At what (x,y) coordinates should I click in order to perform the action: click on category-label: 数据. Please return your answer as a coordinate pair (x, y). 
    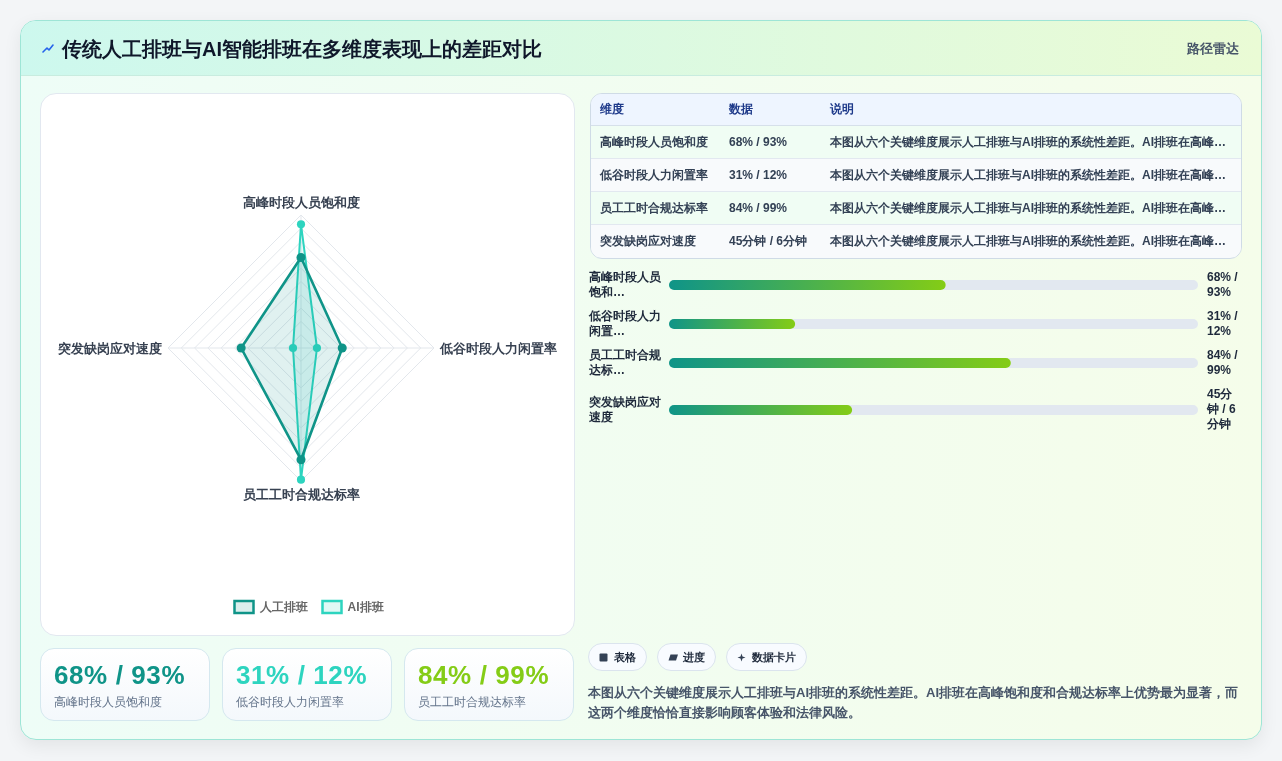
    Looking at the image, I should click on (770, 110).